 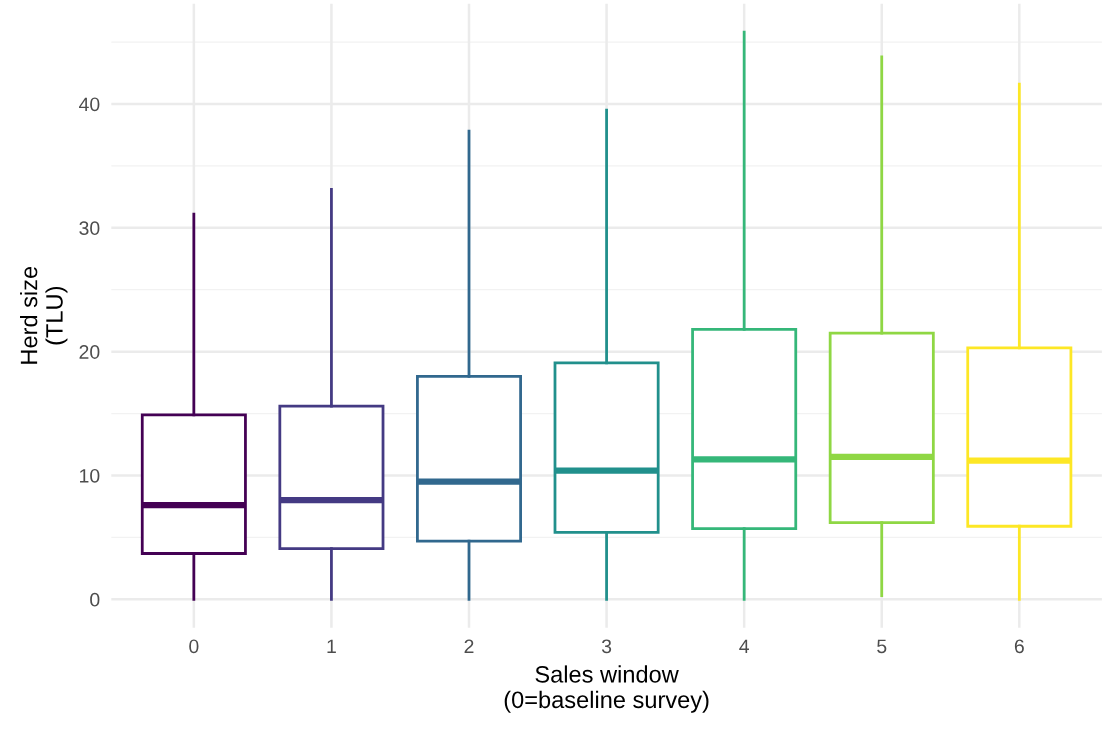 I want to click on x-tick-label: 6, so click(x=1019, y=646).